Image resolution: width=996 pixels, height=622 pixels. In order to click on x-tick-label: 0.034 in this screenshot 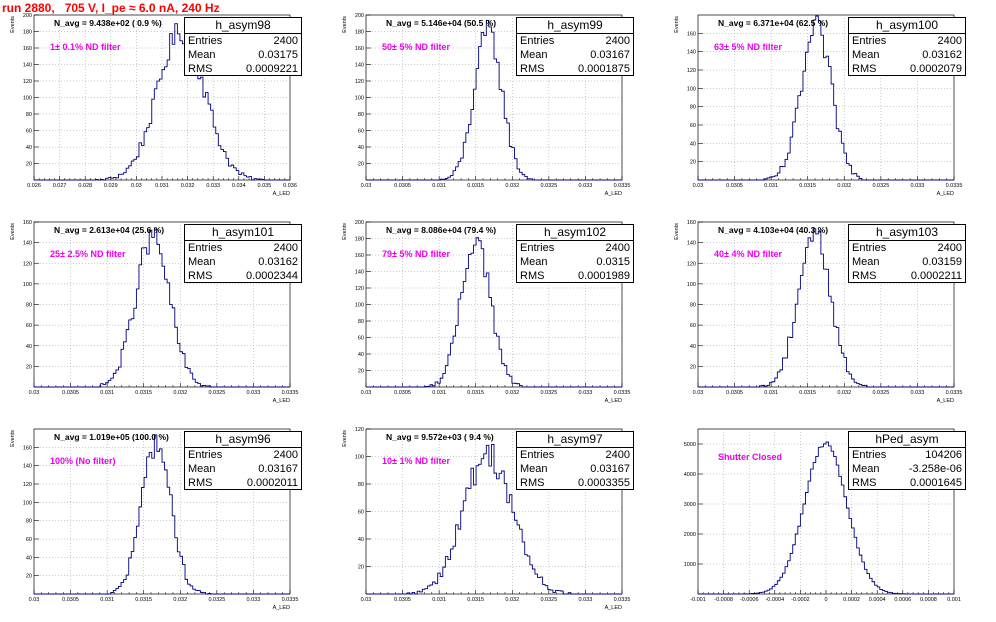, I will do `click(239, 186)`.